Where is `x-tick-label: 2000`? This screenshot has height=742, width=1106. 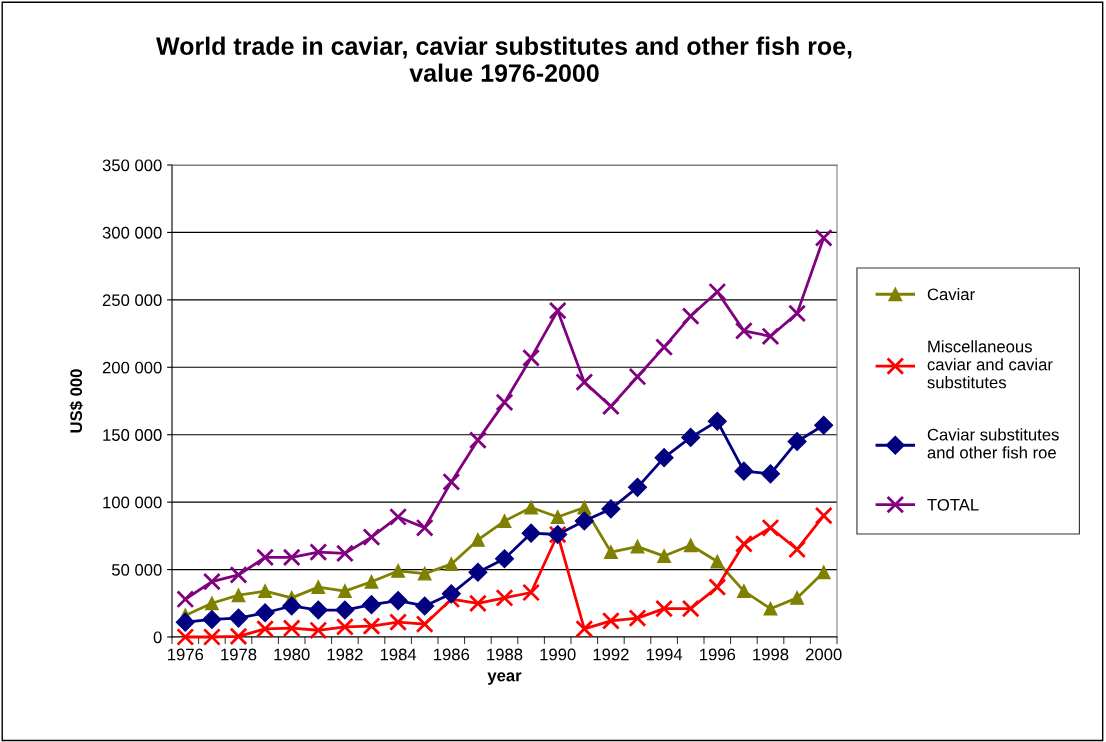 x-tick-label: 2000 is located at coordinates (824, 654).